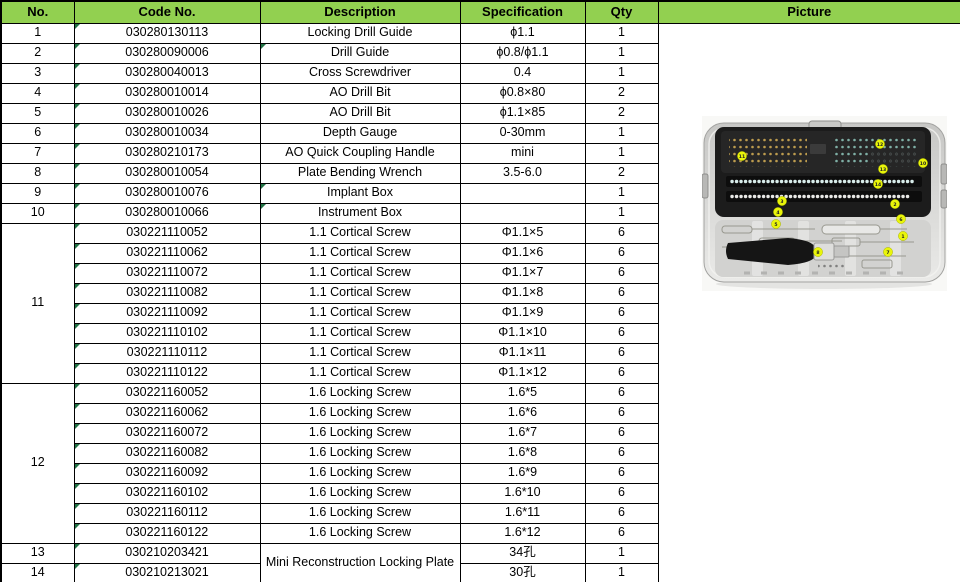  What do you see at coordinates (522, 193) in the screenshot?
I see `spec-cell` at bounding box center [522, 193].